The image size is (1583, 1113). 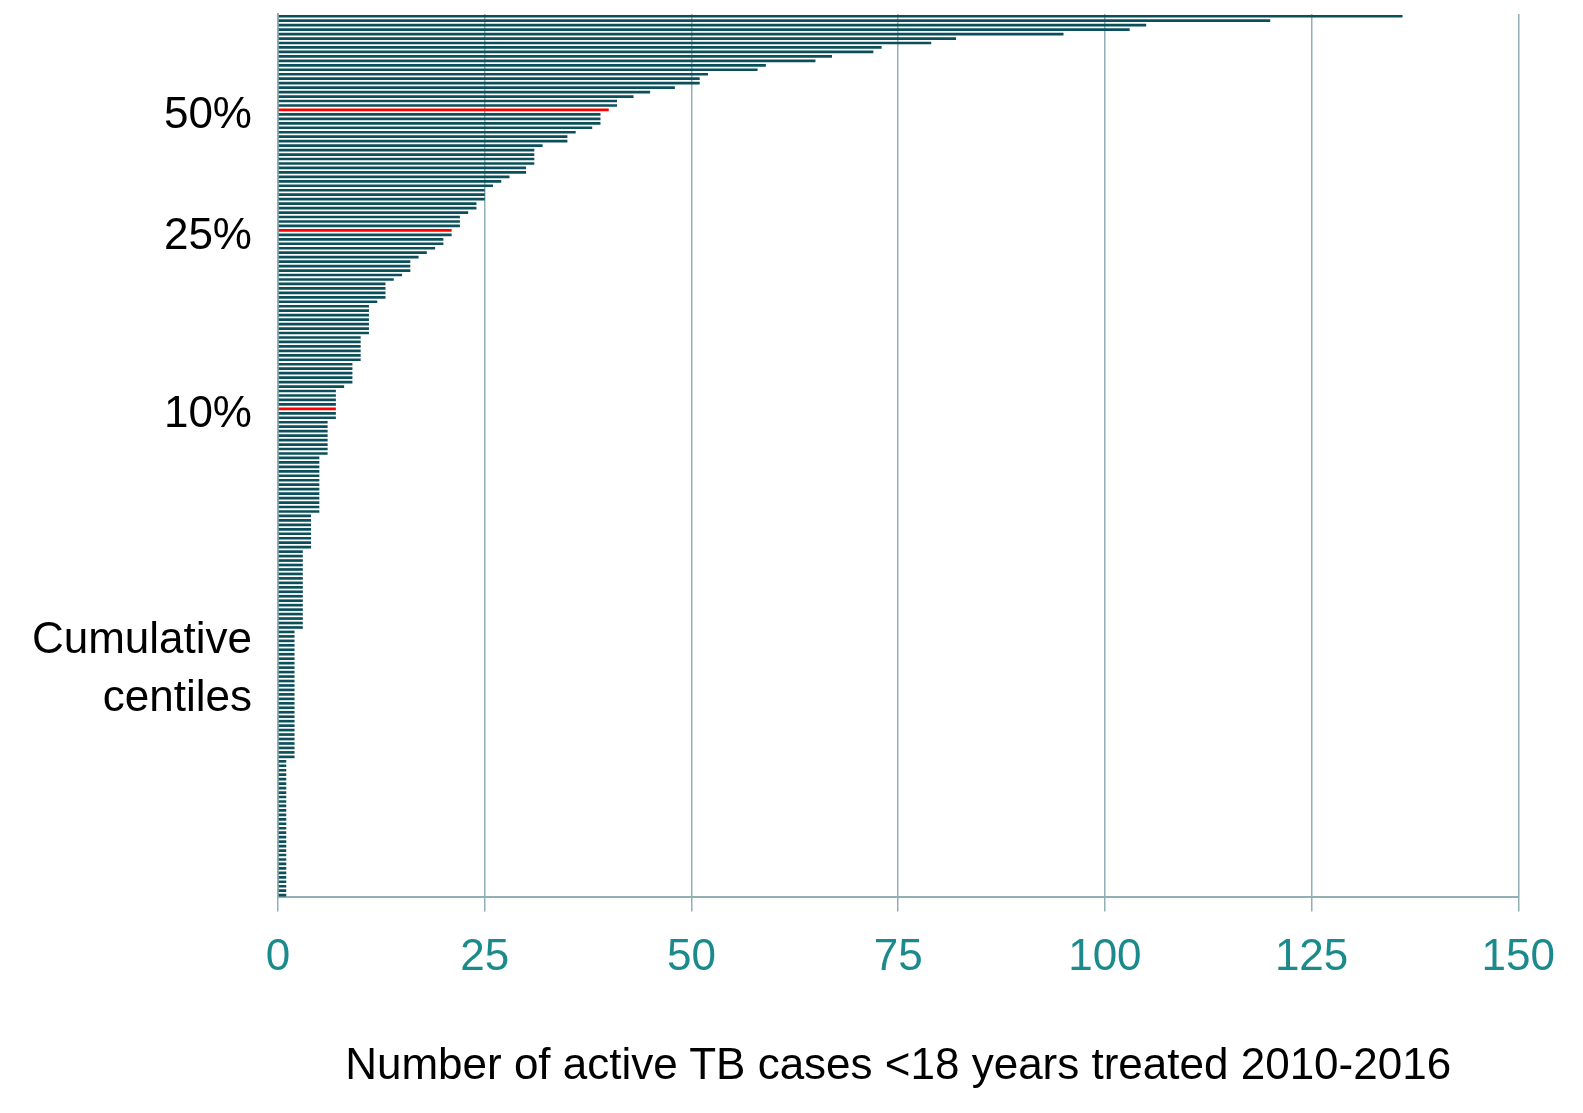 I want to click on x-tick-label: 125, so click(x=1311, y=954).